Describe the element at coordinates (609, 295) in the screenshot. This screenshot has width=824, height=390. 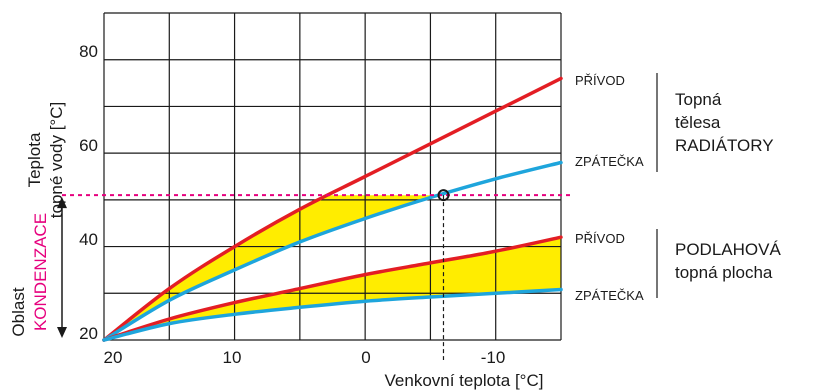
I see `series-label-floor-return: ZPÁTEČKA` at that location.